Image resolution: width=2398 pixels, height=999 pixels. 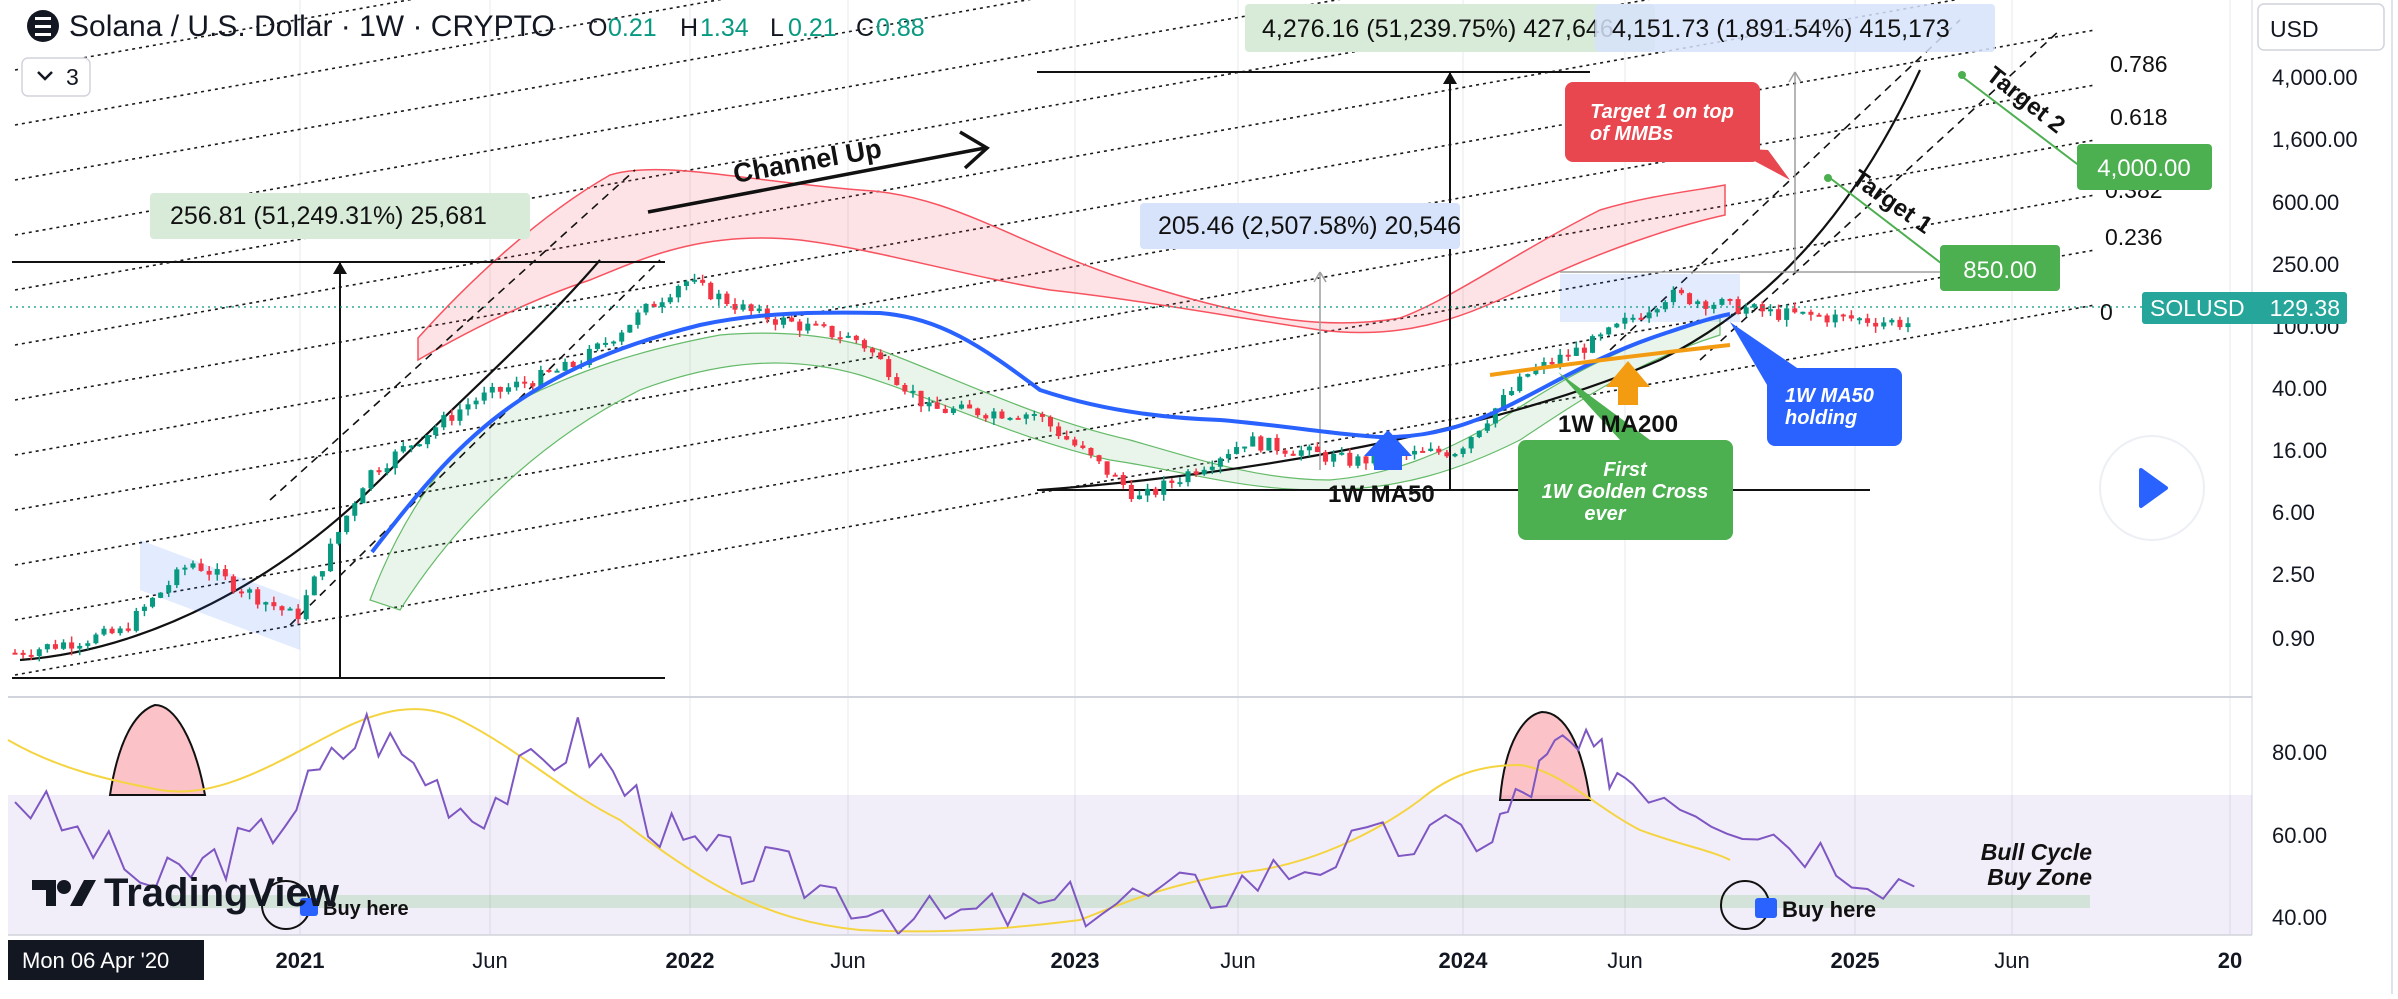 What do you see at coordinates (597, 28) in the screenshot?
I see `svg-text: O` at bounding box center [597, 28].